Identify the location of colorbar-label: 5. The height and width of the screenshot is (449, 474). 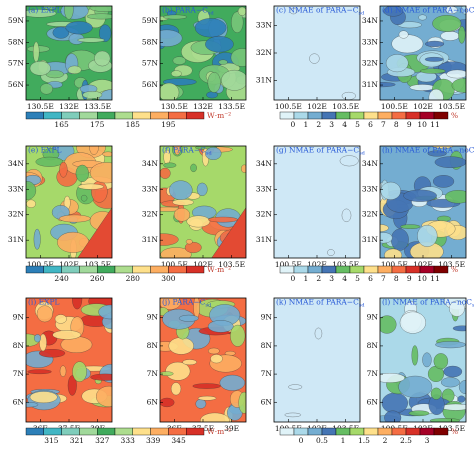
(357, 278).